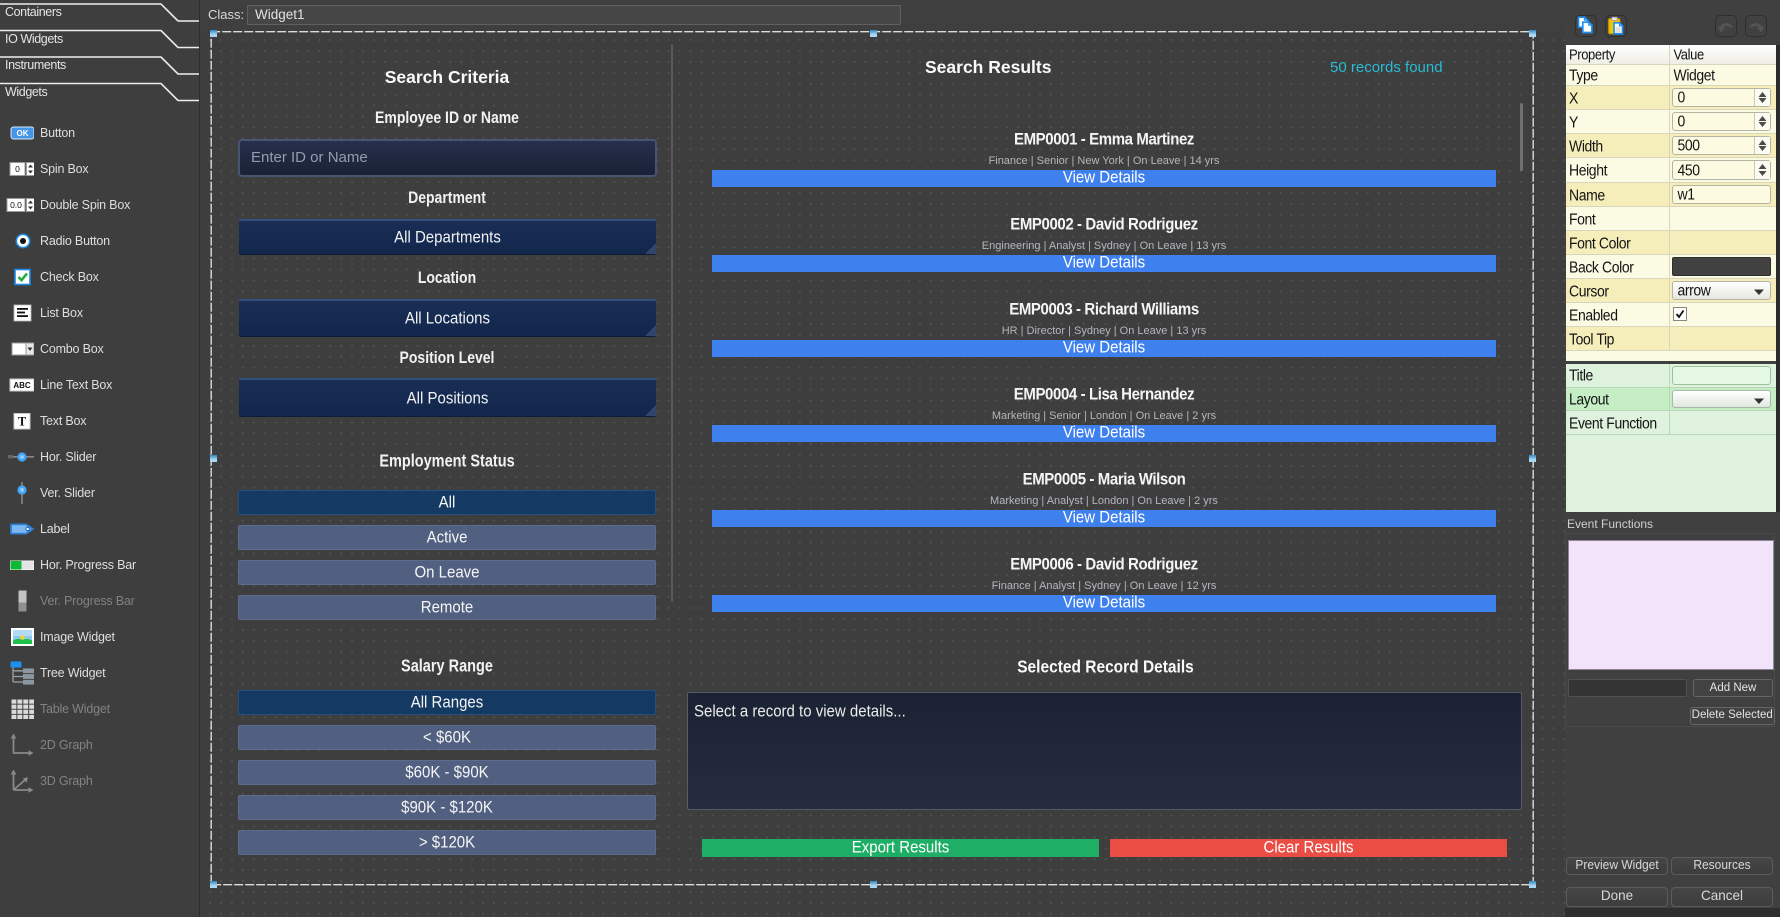  What do you see at coordinates (16, 205) in the screenshot?
I see `svg-text: 0.0` at bounding box center [16, 205].